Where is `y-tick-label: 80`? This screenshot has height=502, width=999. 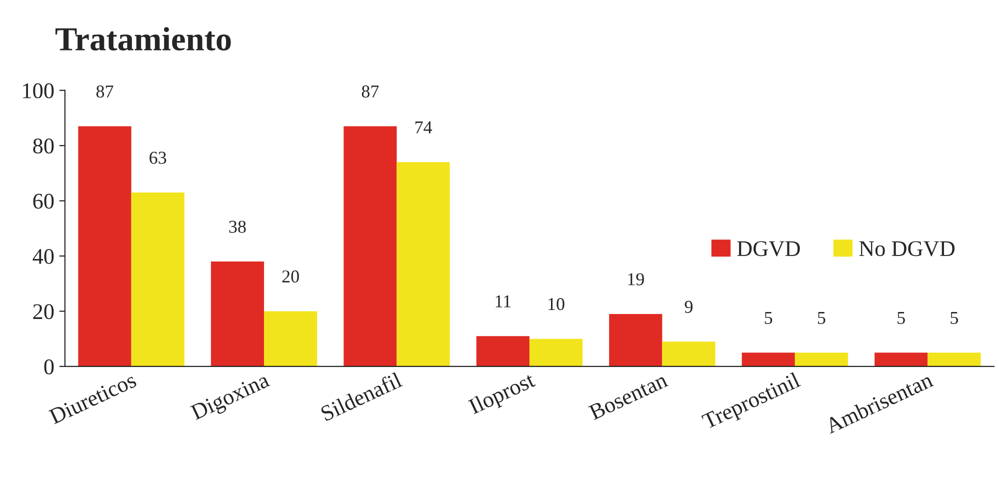 y-tick-label: 80 is located at coordinates (43, 146).